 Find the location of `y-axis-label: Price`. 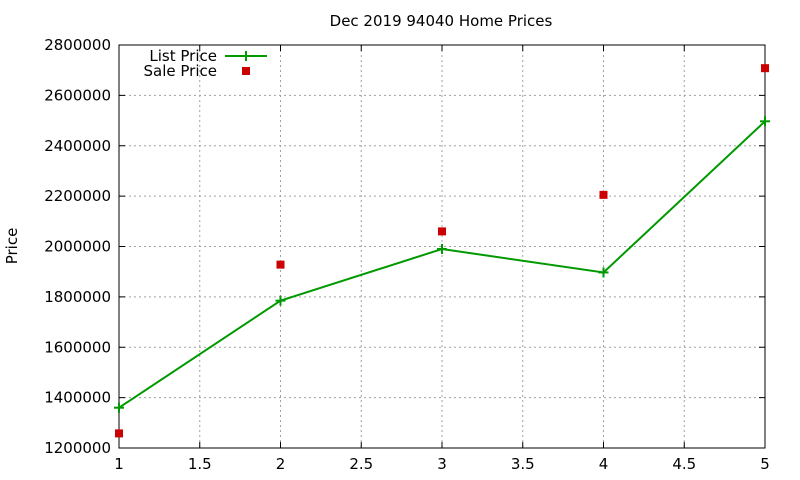

y-axis-label: Price is located at coordinates (12, 246).